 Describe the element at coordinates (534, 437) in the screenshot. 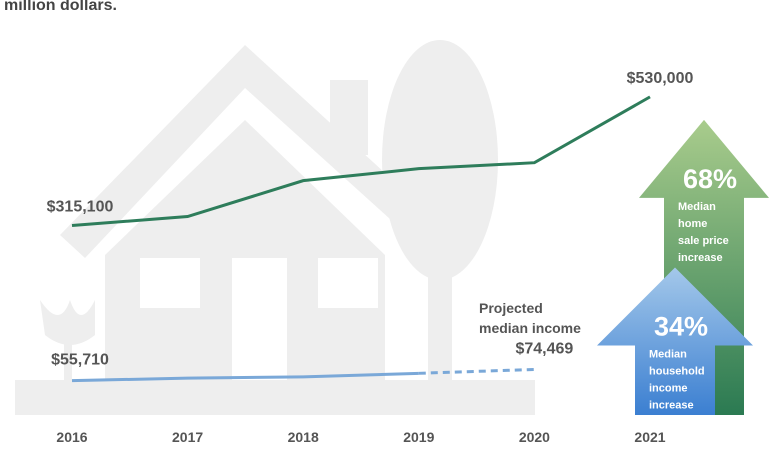

I see `x-tick-label: 2020` at that location.